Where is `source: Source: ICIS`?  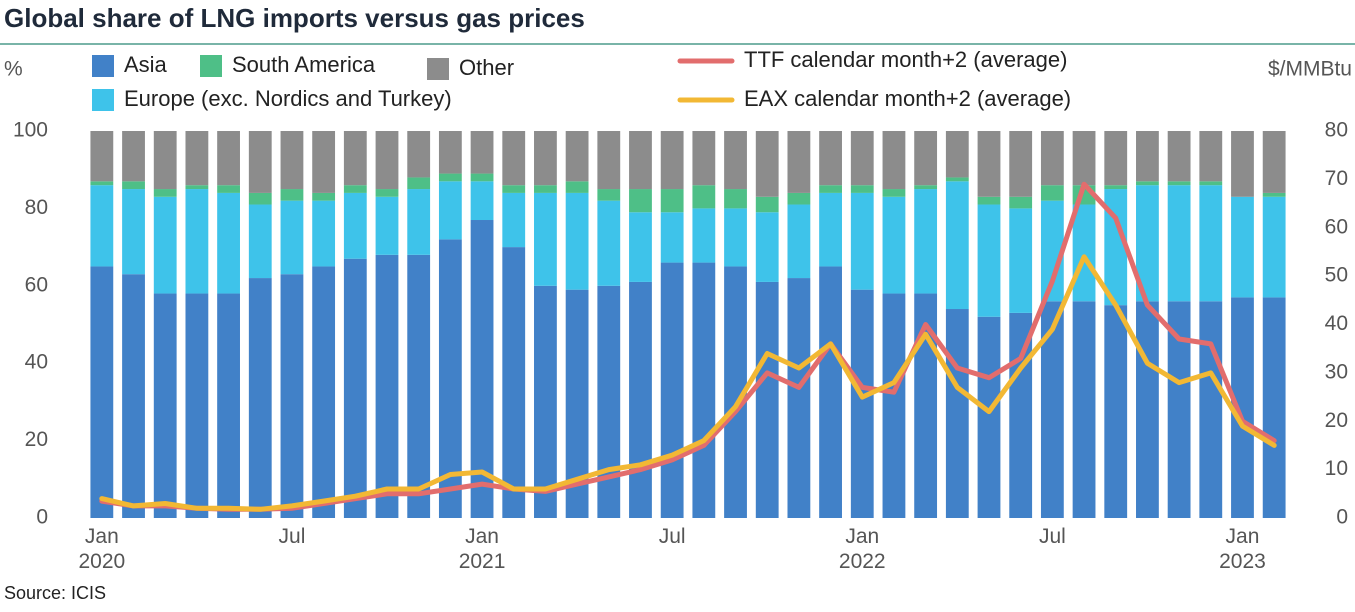
source: Source: ICIS is located at coordinates (55, 593).